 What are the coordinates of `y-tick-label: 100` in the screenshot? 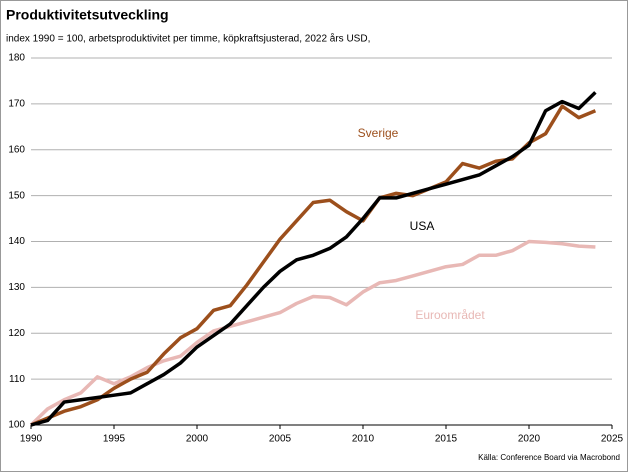 It's located at (16, 425).